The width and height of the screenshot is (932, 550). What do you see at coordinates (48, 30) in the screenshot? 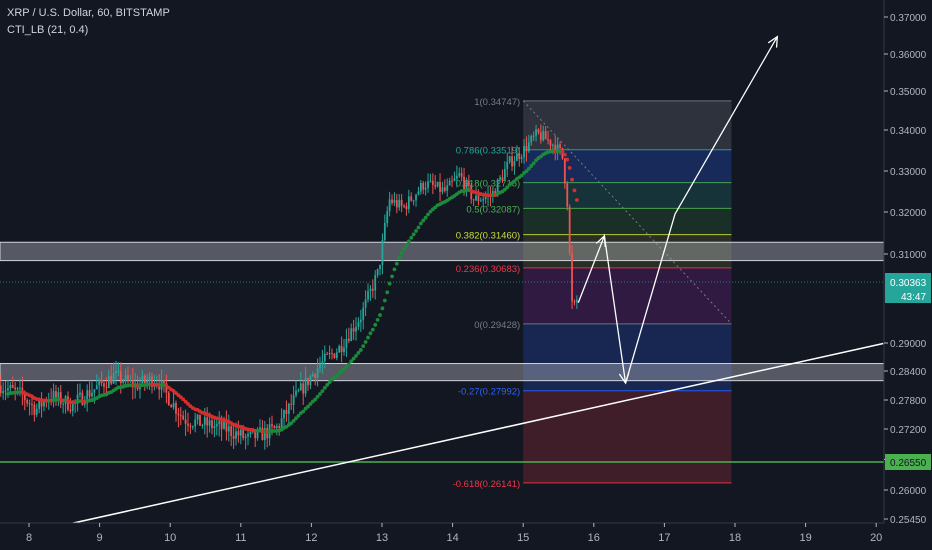
I see `indicator-label: CTI_LB (21, 0.4)` at bounding box center [48, 30].